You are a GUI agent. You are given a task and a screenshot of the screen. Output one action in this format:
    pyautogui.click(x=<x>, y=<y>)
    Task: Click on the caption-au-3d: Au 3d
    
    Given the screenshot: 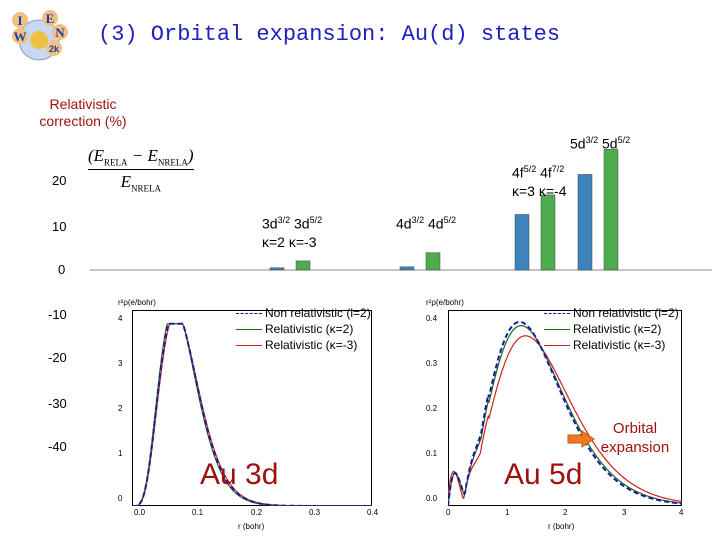 What is the action you would take?
    pyautogui.click(x=239, y=474)
    